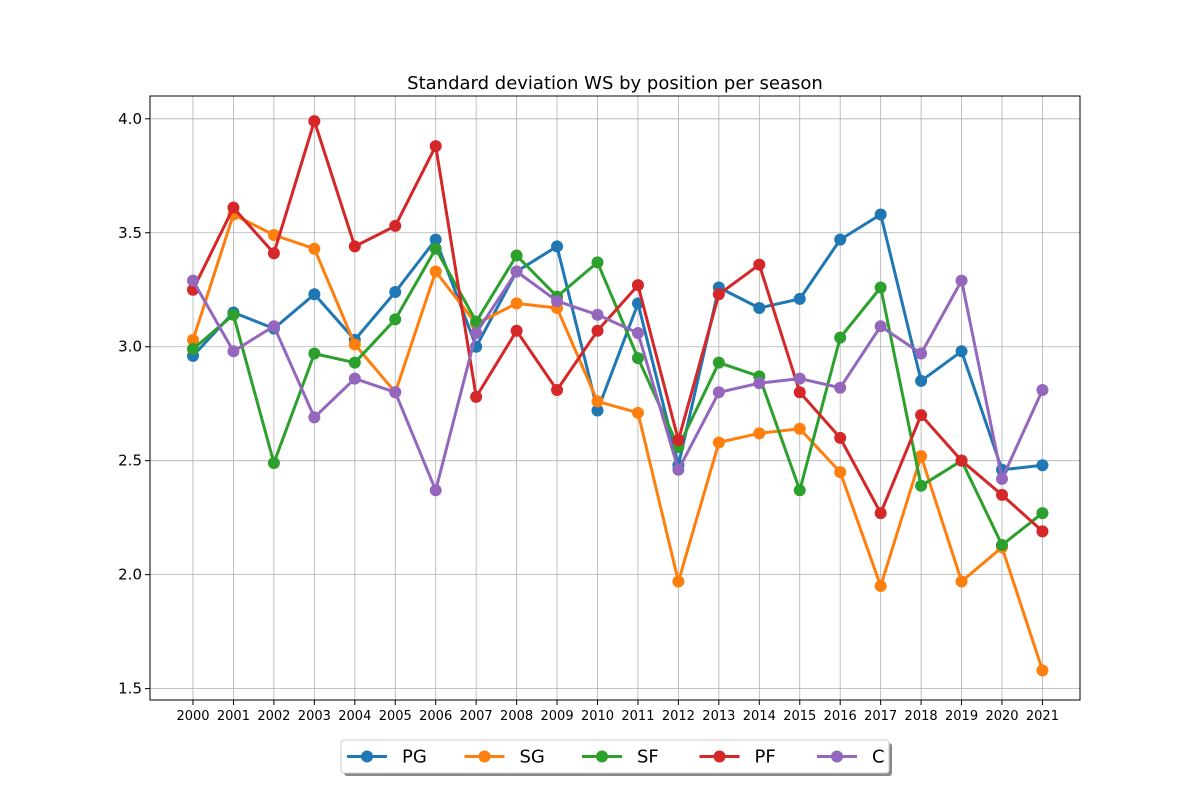  What do you see at coordinates (516, 716) in the screenshot?
I see `x-tick-label: 2008` at bounding box center [516, 716].